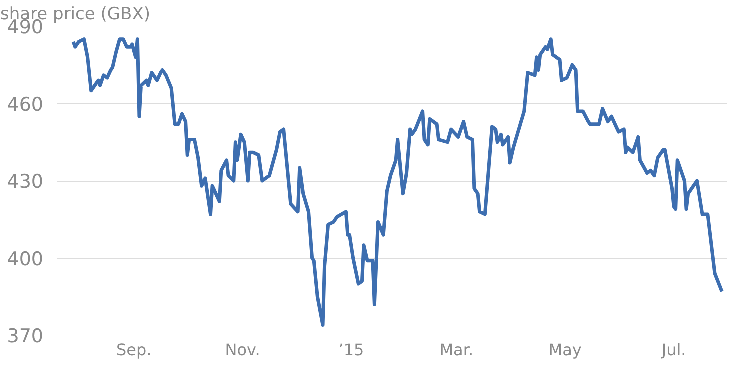 The height and width of the screenshot is (375, 750). Describe the element at coordinates (673, 350) in the screenshot. I see `x-tick-label: Jul.` at that location.